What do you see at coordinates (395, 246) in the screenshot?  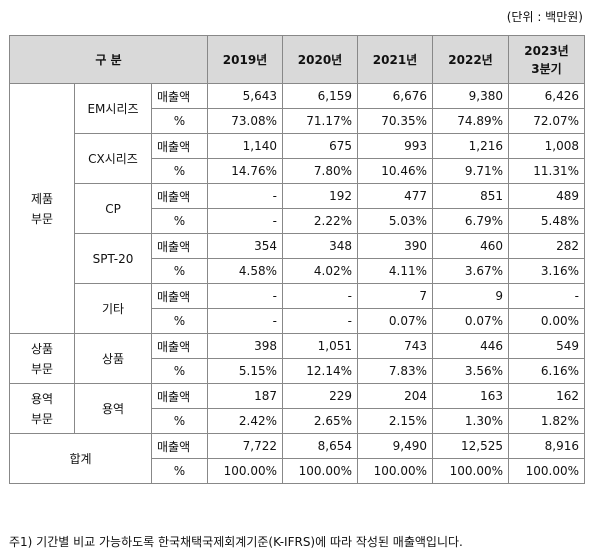 I see `sales-value: 390` at bounding box center [395, 246].